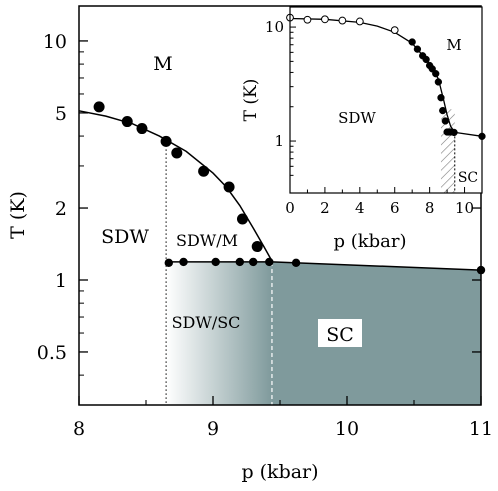  What do you see at coordinates (357, 118) in the screenshot?
I see `inset-label-sdw: SDW` at bounding box center [357, 118].